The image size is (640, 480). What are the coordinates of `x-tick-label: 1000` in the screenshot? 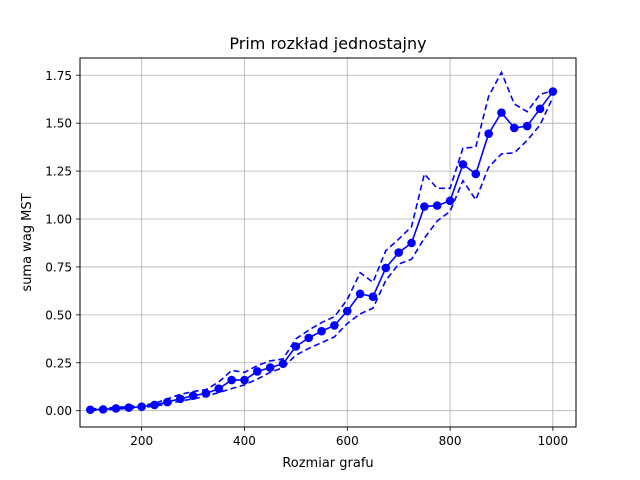 It's located at (553, 441).